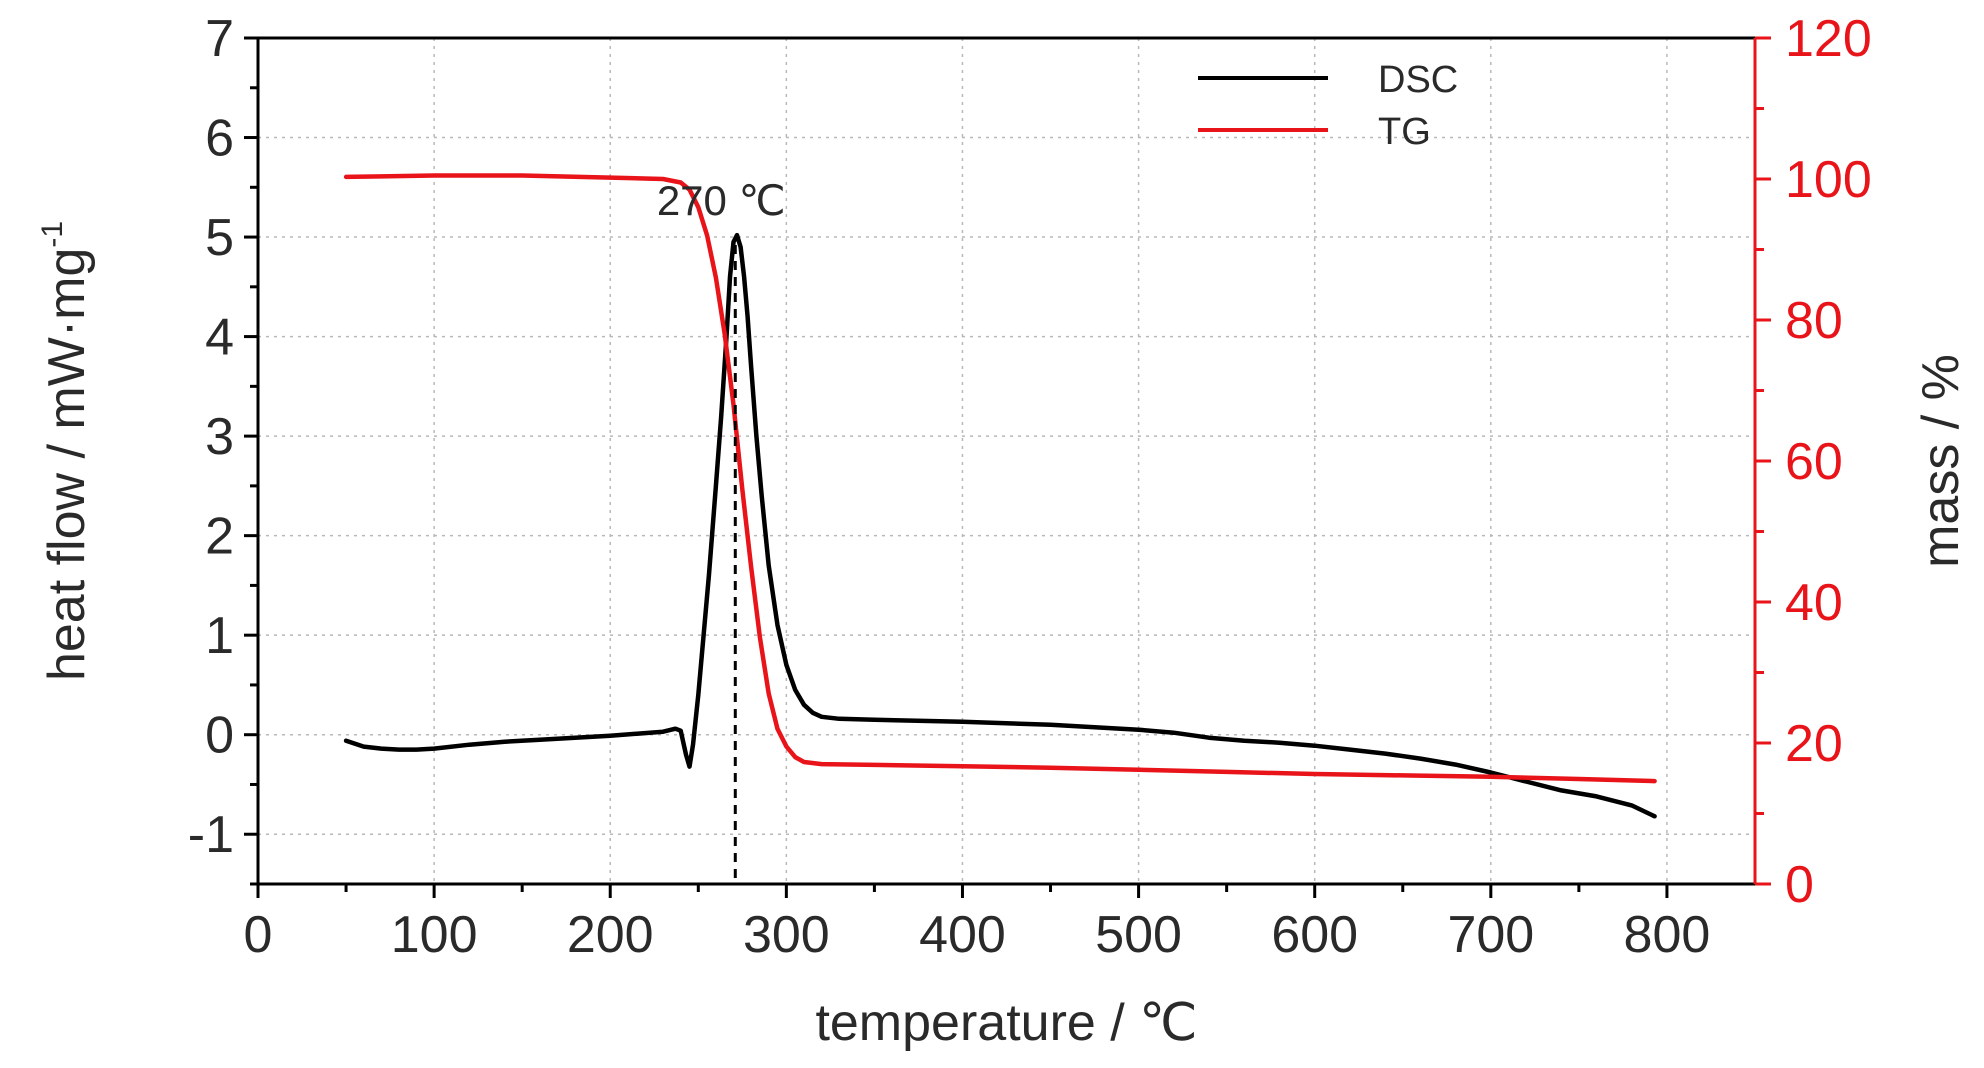 The image size is (1984, 1068). I want to click on x-tick-label: 600, so click(1314, 935).